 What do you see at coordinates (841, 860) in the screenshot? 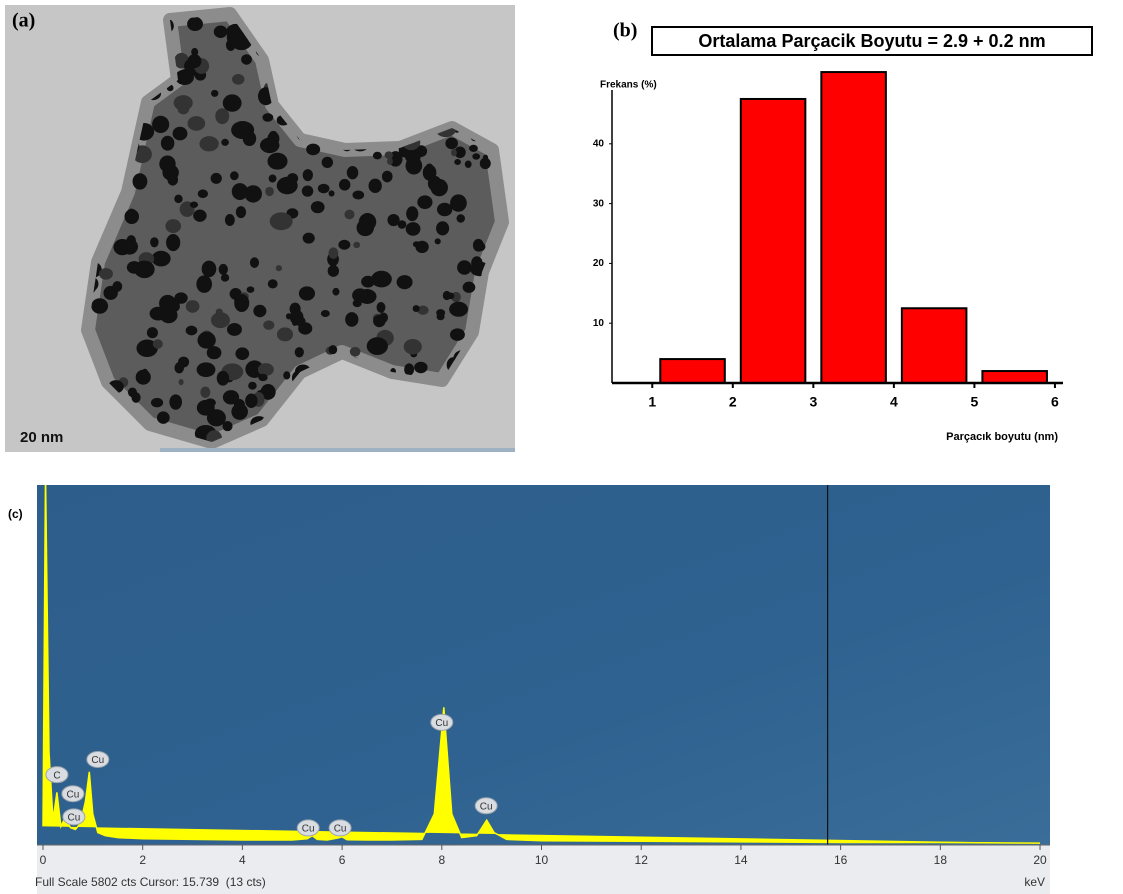
I see `x-tick-label: 16` at bounding box center [841, 860].